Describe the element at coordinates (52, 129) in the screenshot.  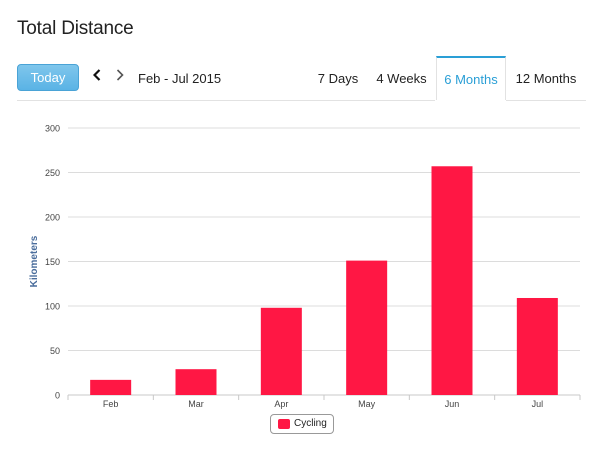
I see `y-tick-label: 300` at that location.